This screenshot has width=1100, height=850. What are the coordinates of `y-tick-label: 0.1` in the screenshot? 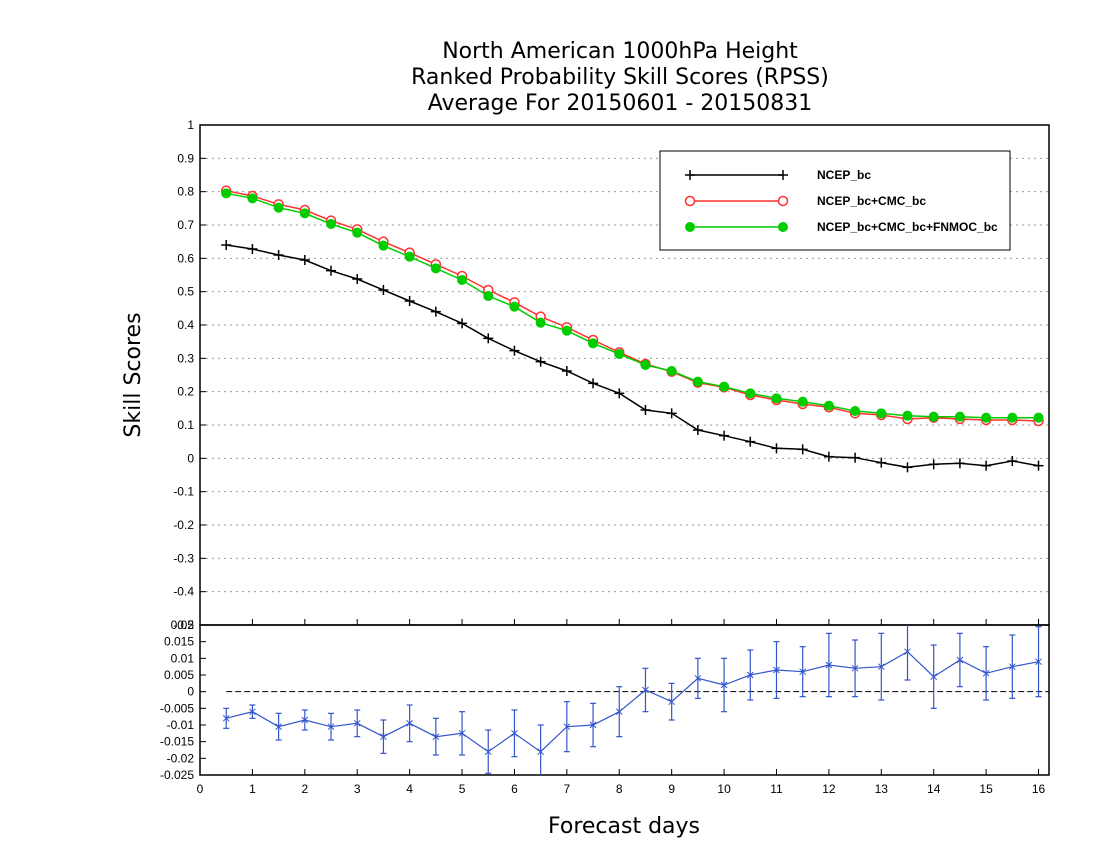 It's located at (185, 425).